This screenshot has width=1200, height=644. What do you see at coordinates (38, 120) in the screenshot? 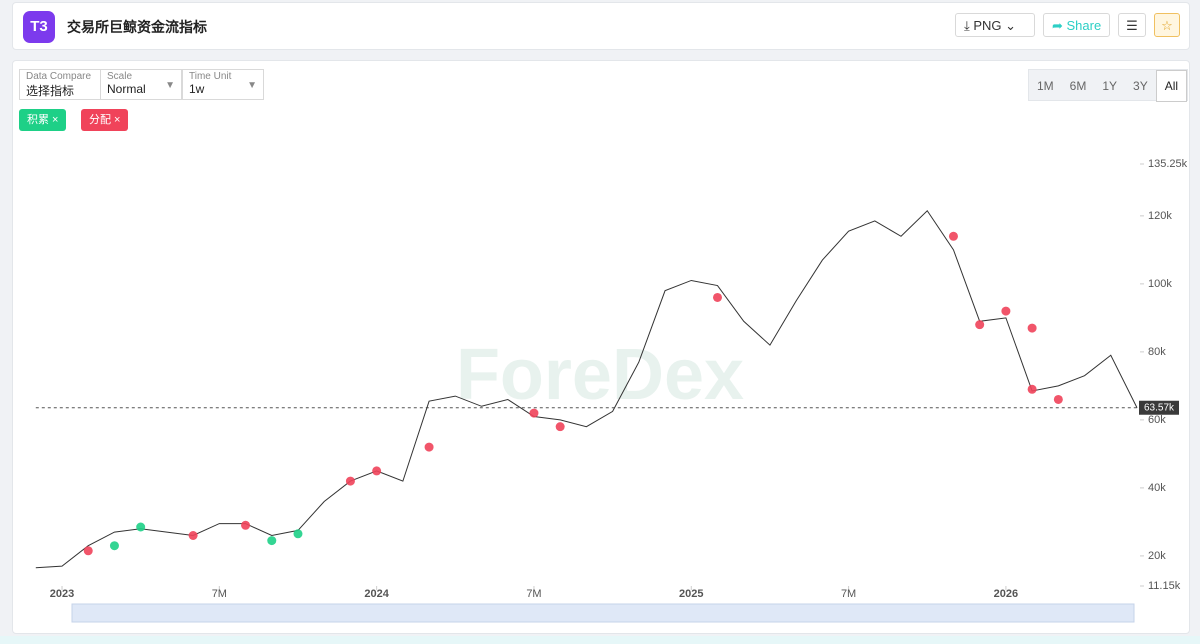
I see `legend-label: 积累` at bounding box center [38, 120].